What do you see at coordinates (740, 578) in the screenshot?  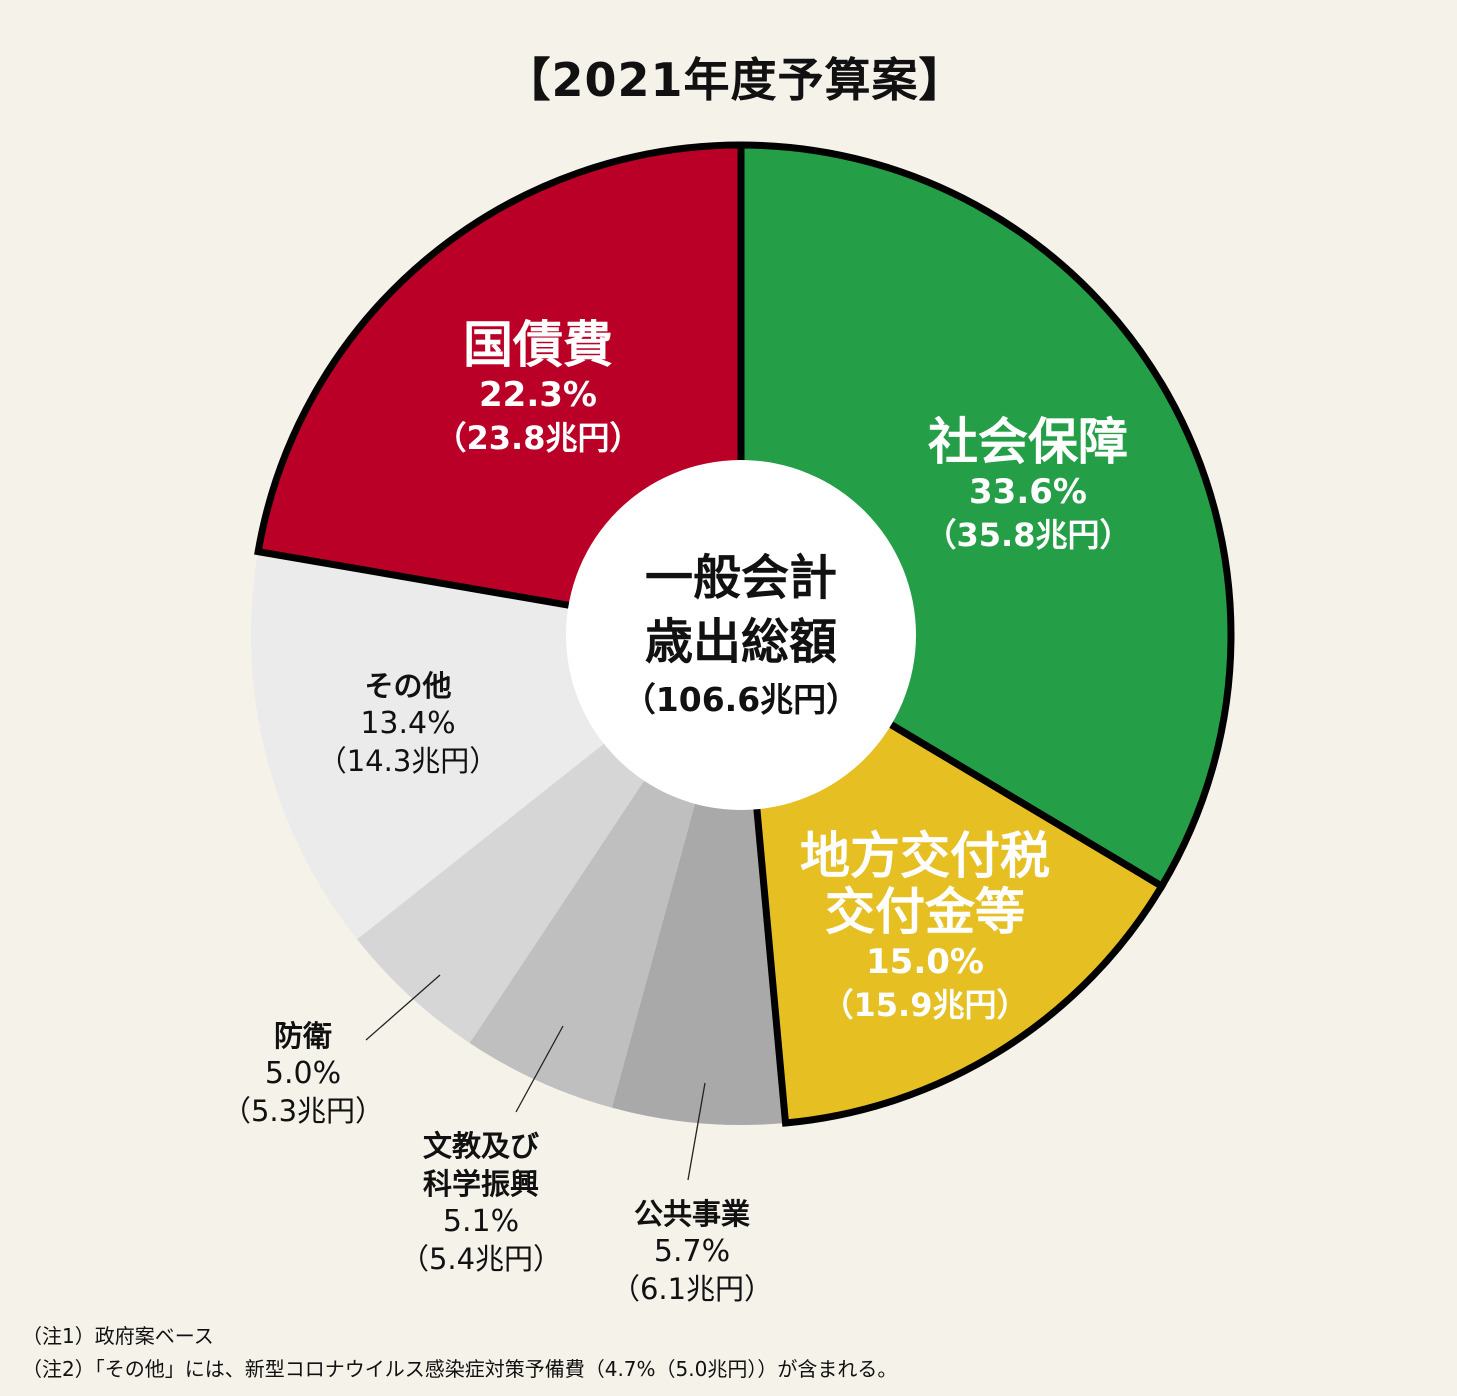 I see `center-line1: 一般会計` at bounding box center [740, 578].